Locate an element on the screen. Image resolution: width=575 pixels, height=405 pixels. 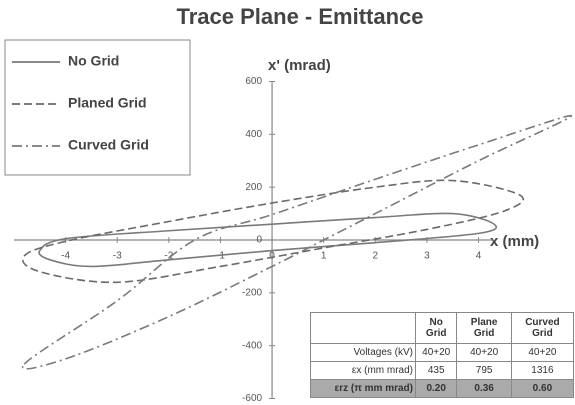
chart-title: Trace Plane - Emittance is located at coordinates (300, 16).